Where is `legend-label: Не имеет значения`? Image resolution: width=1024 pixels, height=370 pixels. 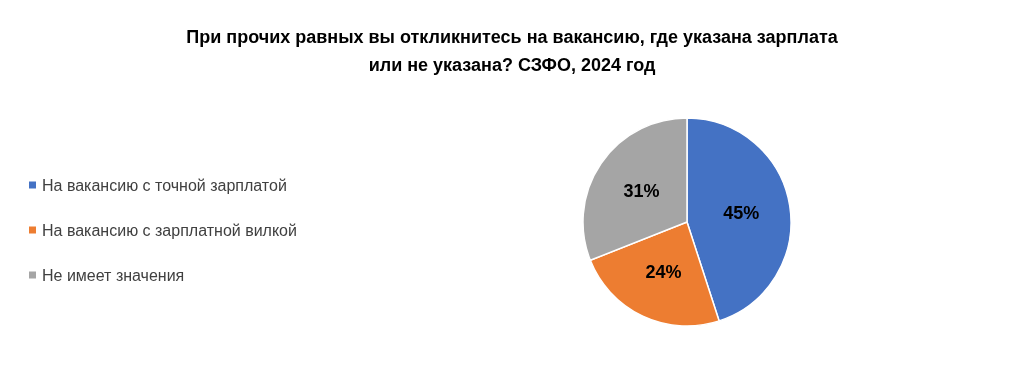 legend-label: Не имеет значения is located at coordinates (113, 275).